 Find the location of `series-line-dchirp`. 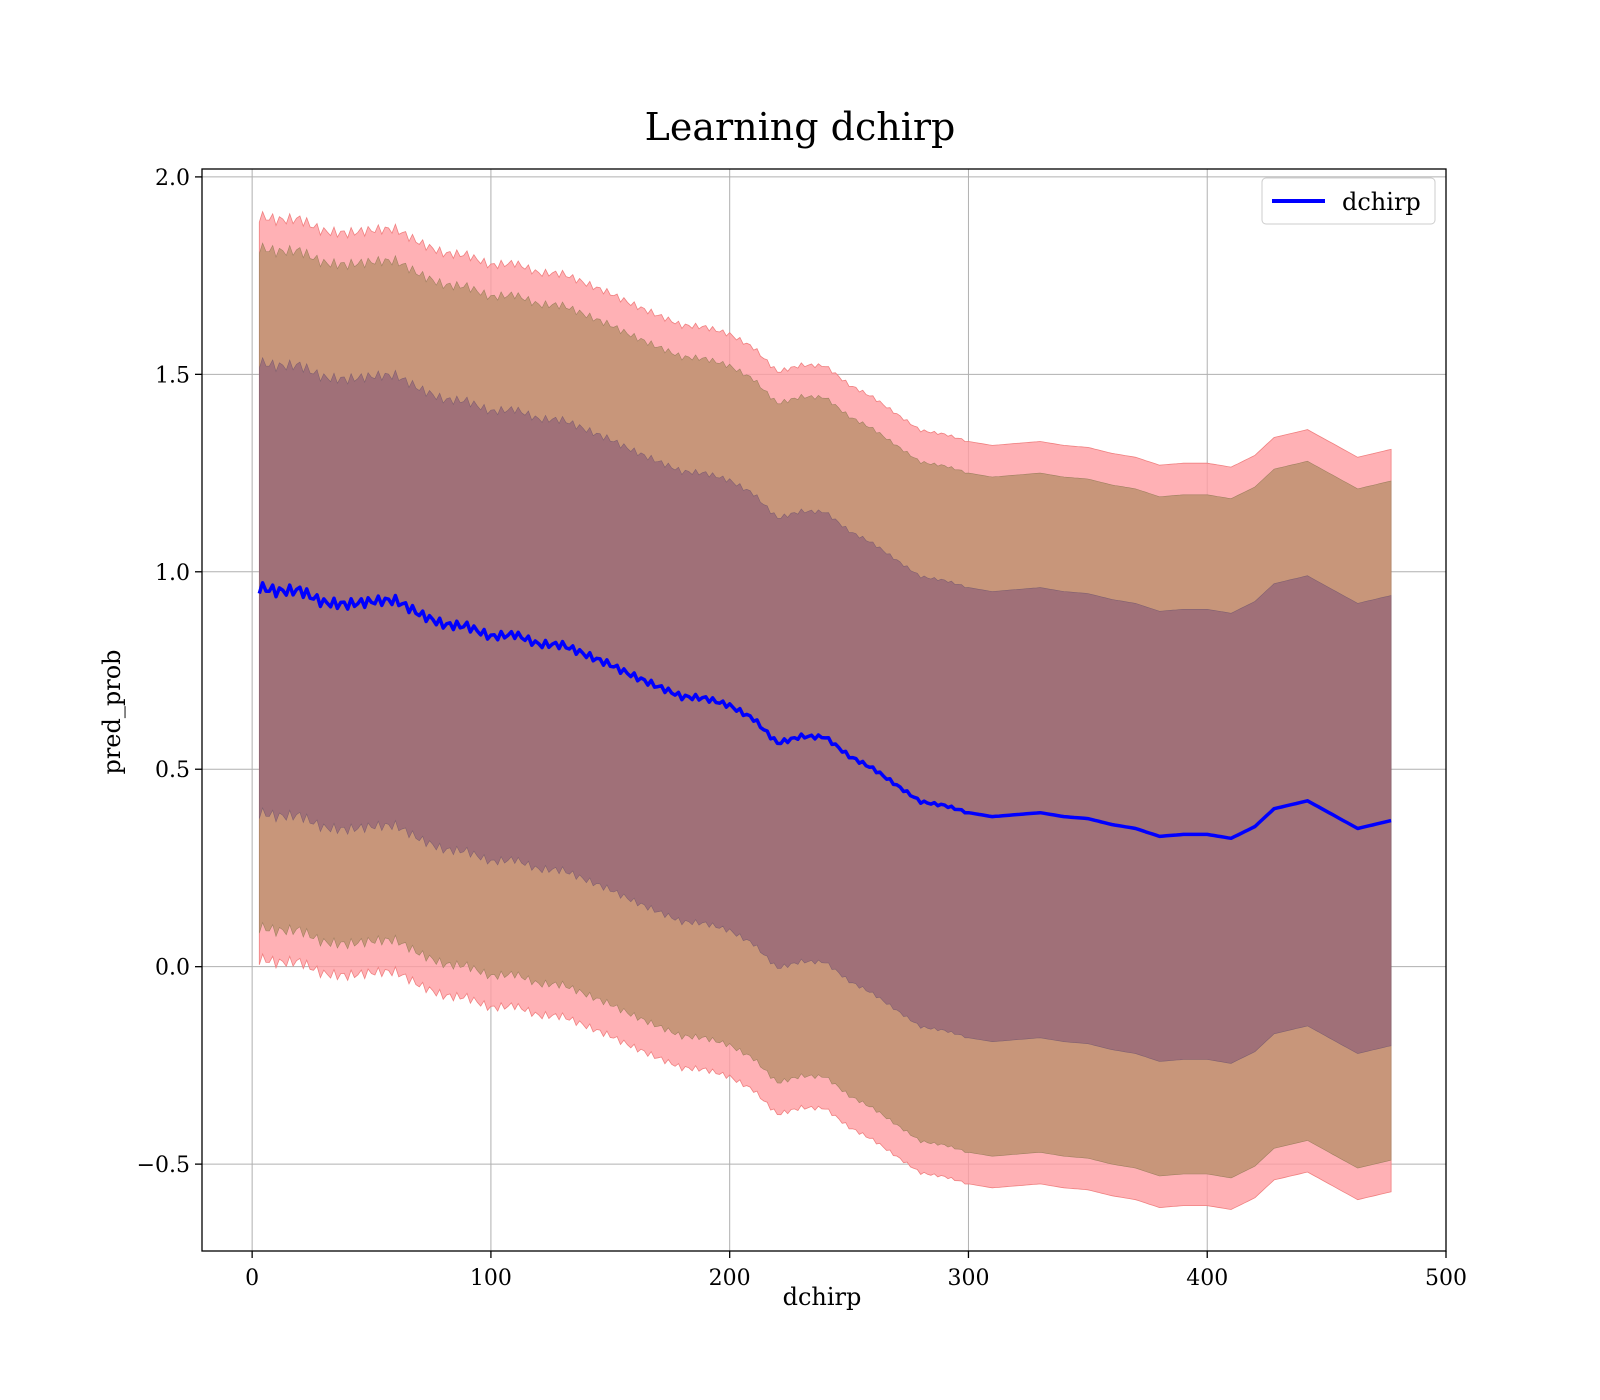

series-line-dchirp is located at coordinates (824, 711).